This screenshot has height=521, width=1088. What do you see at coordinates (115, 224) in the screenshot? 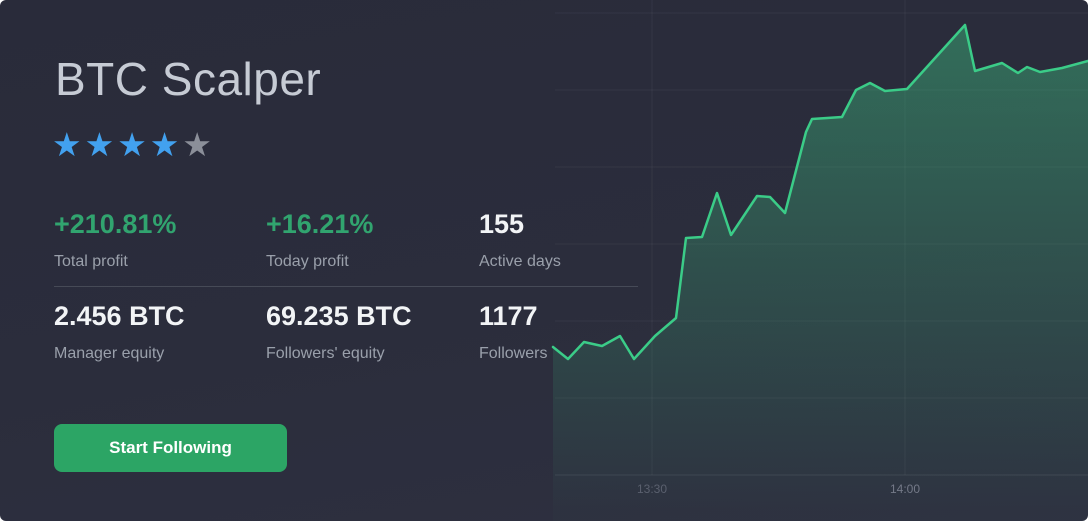
I see `stat-value: +210.81%` at bounding box center [115, 224].